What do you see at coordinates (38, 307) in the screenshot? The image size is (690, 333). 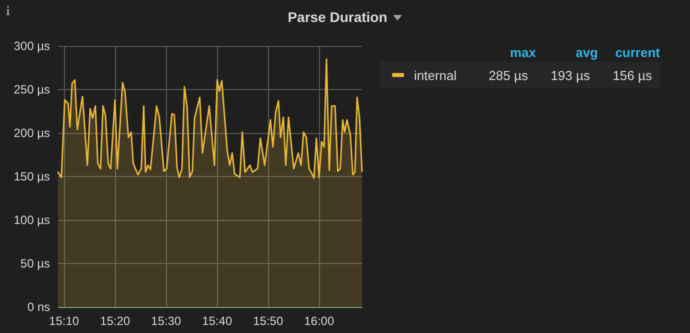 I see `y-tick-label: 0 ns` at bounding box center [38, 307].